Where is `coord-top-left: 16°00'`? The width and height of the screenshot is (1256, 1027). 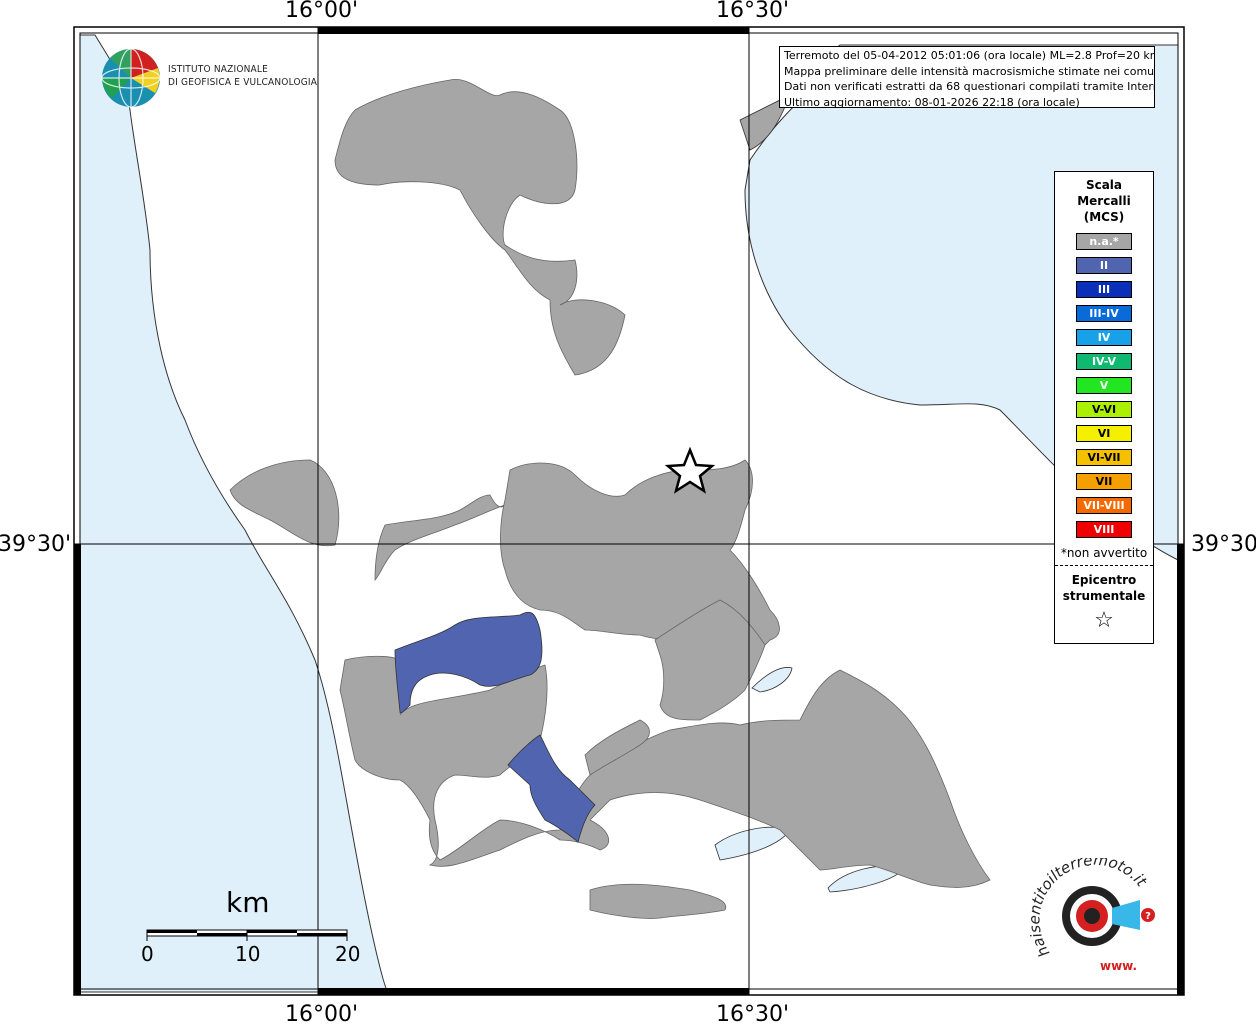
coord-top-left: 16°00' is located at coordinates (322, 11).